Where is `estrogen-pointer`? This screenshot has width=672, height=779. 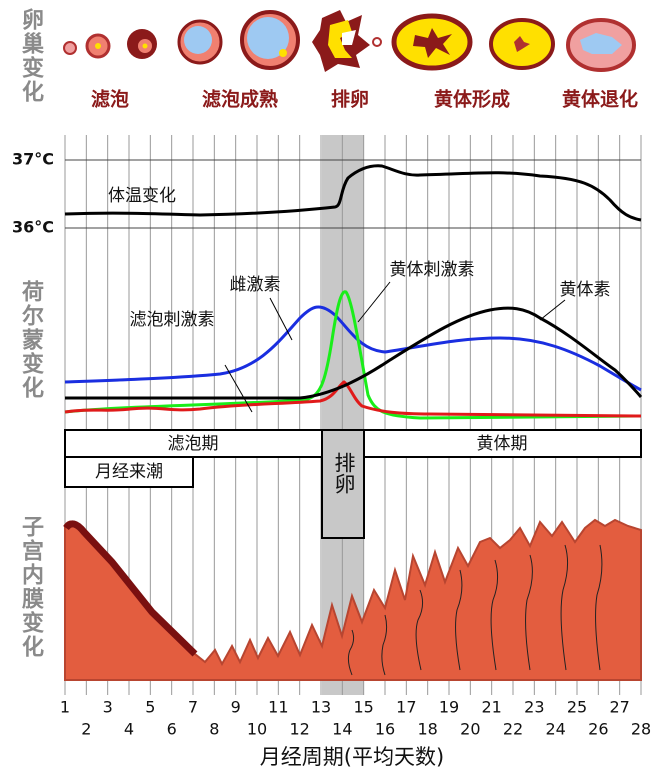 estrogen-pointer is located at coordinates (281, 319).